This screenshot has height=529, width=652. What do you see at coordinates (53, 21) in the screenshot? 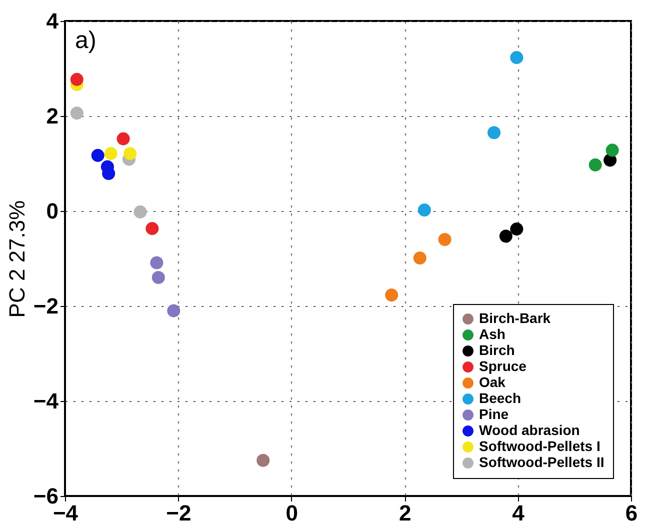
I see `y-tick-label: 4` at bounding box center [53, 21].